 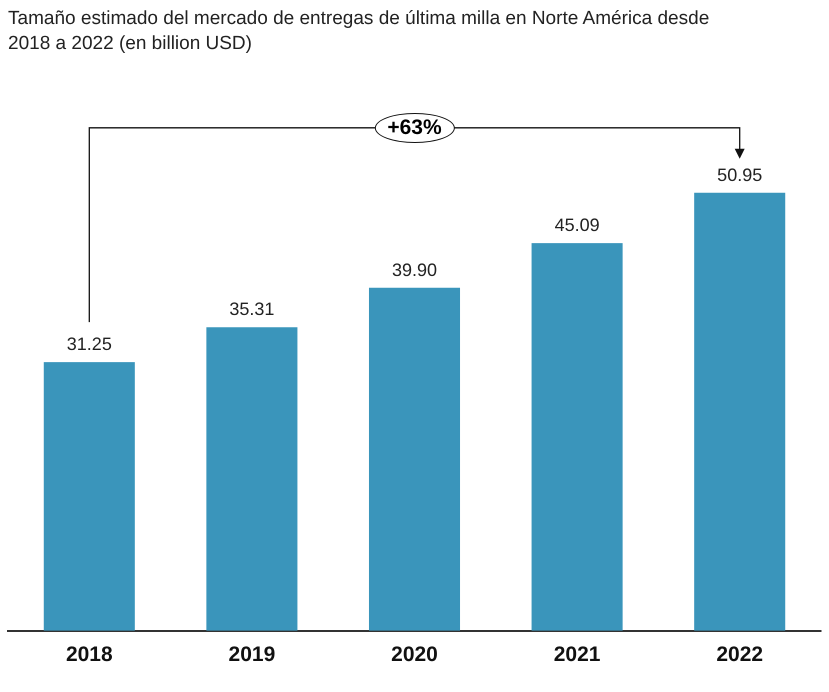 What do you see at coordinates (89, 654) in the screenshot?
I see `x-tick-label: 2018` at bounding box center [89, 654].